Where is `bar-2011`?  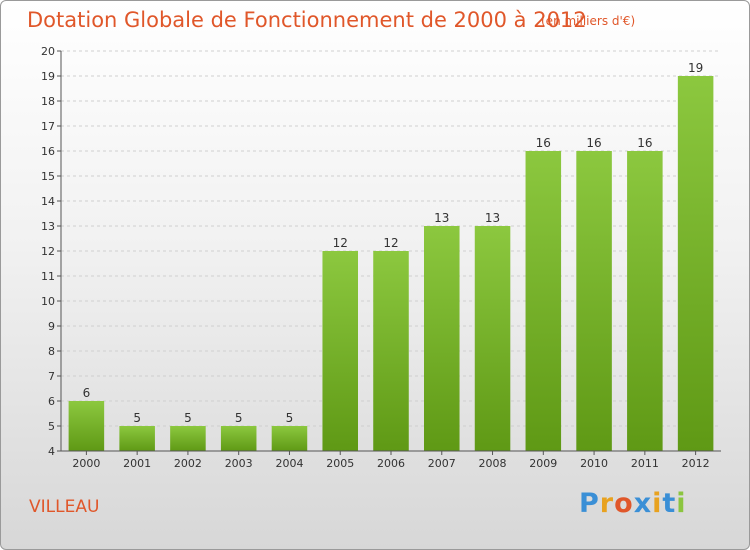
bar-2011 is located at coordinates (645, 301).